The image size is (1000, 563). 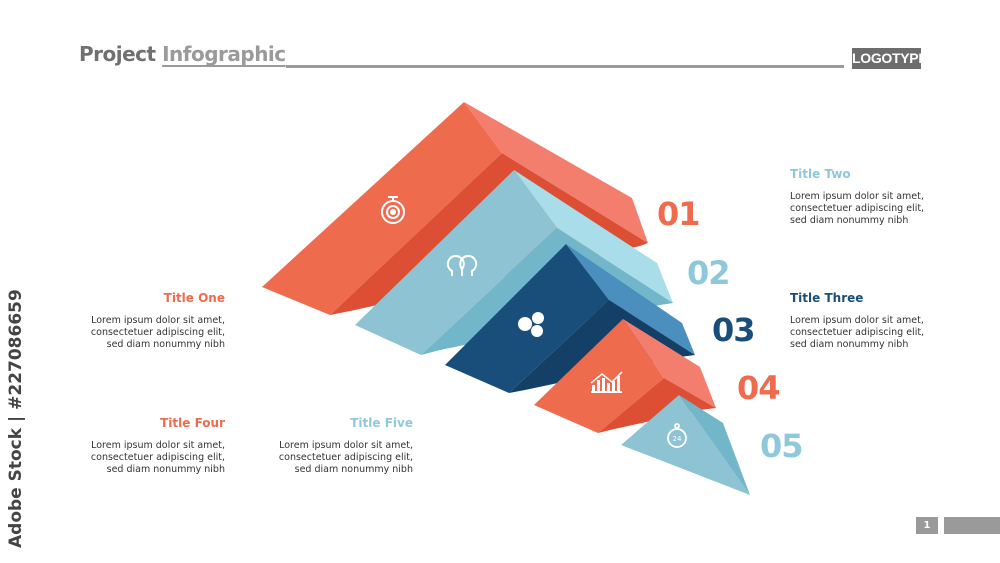 I want to click on page-title: Project Infographic, so click(x=182, y=54).